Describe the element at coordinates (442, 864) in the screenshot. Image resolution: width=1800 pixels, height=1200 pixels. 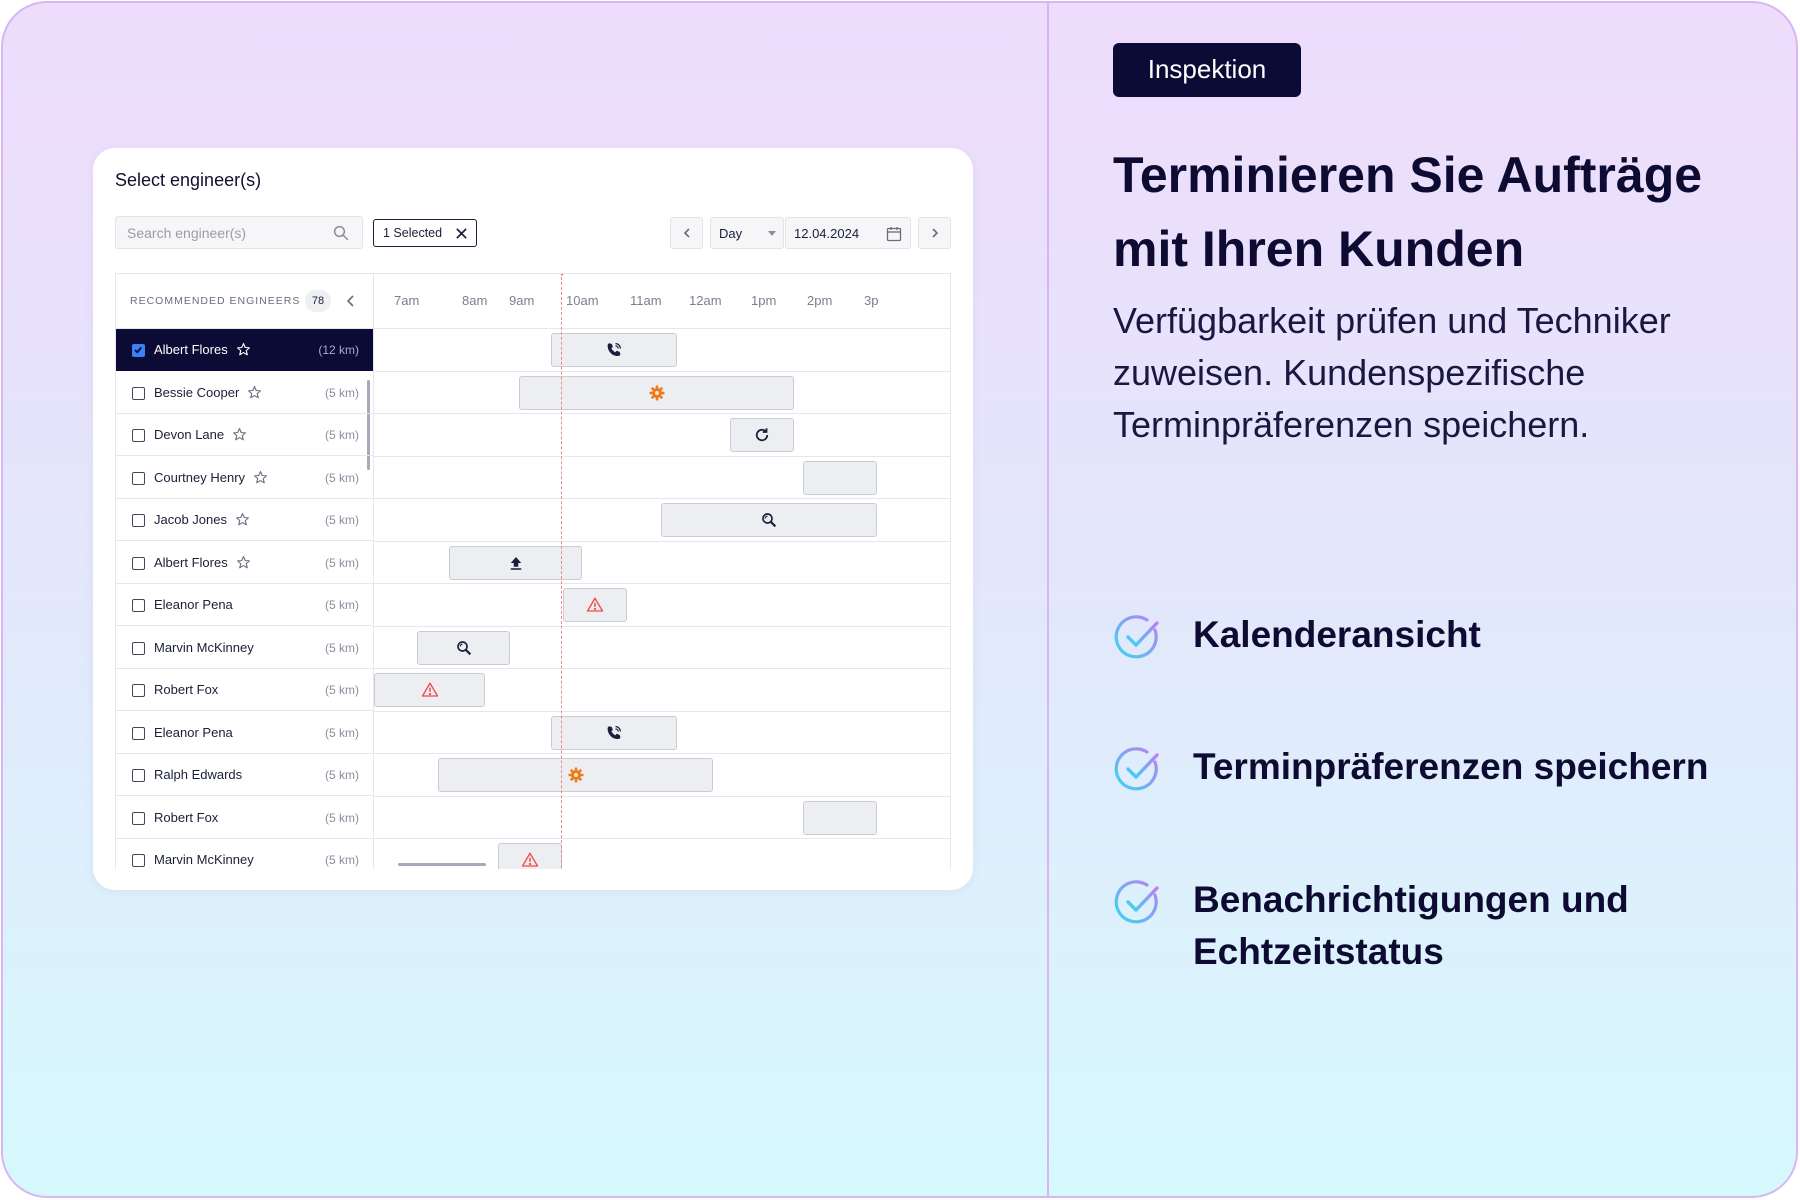
I see `horizontal-scrollbar` at that location.